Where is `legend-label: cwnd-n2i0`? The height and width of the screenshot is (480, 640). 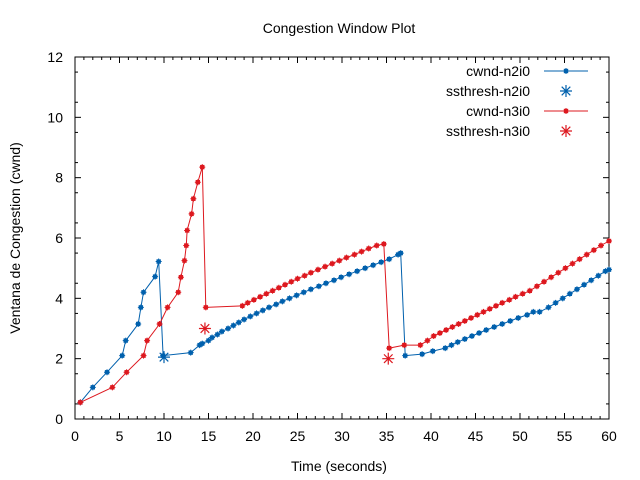
legend-label: cwnd-n2i0 is located at coordinates (498, 71).